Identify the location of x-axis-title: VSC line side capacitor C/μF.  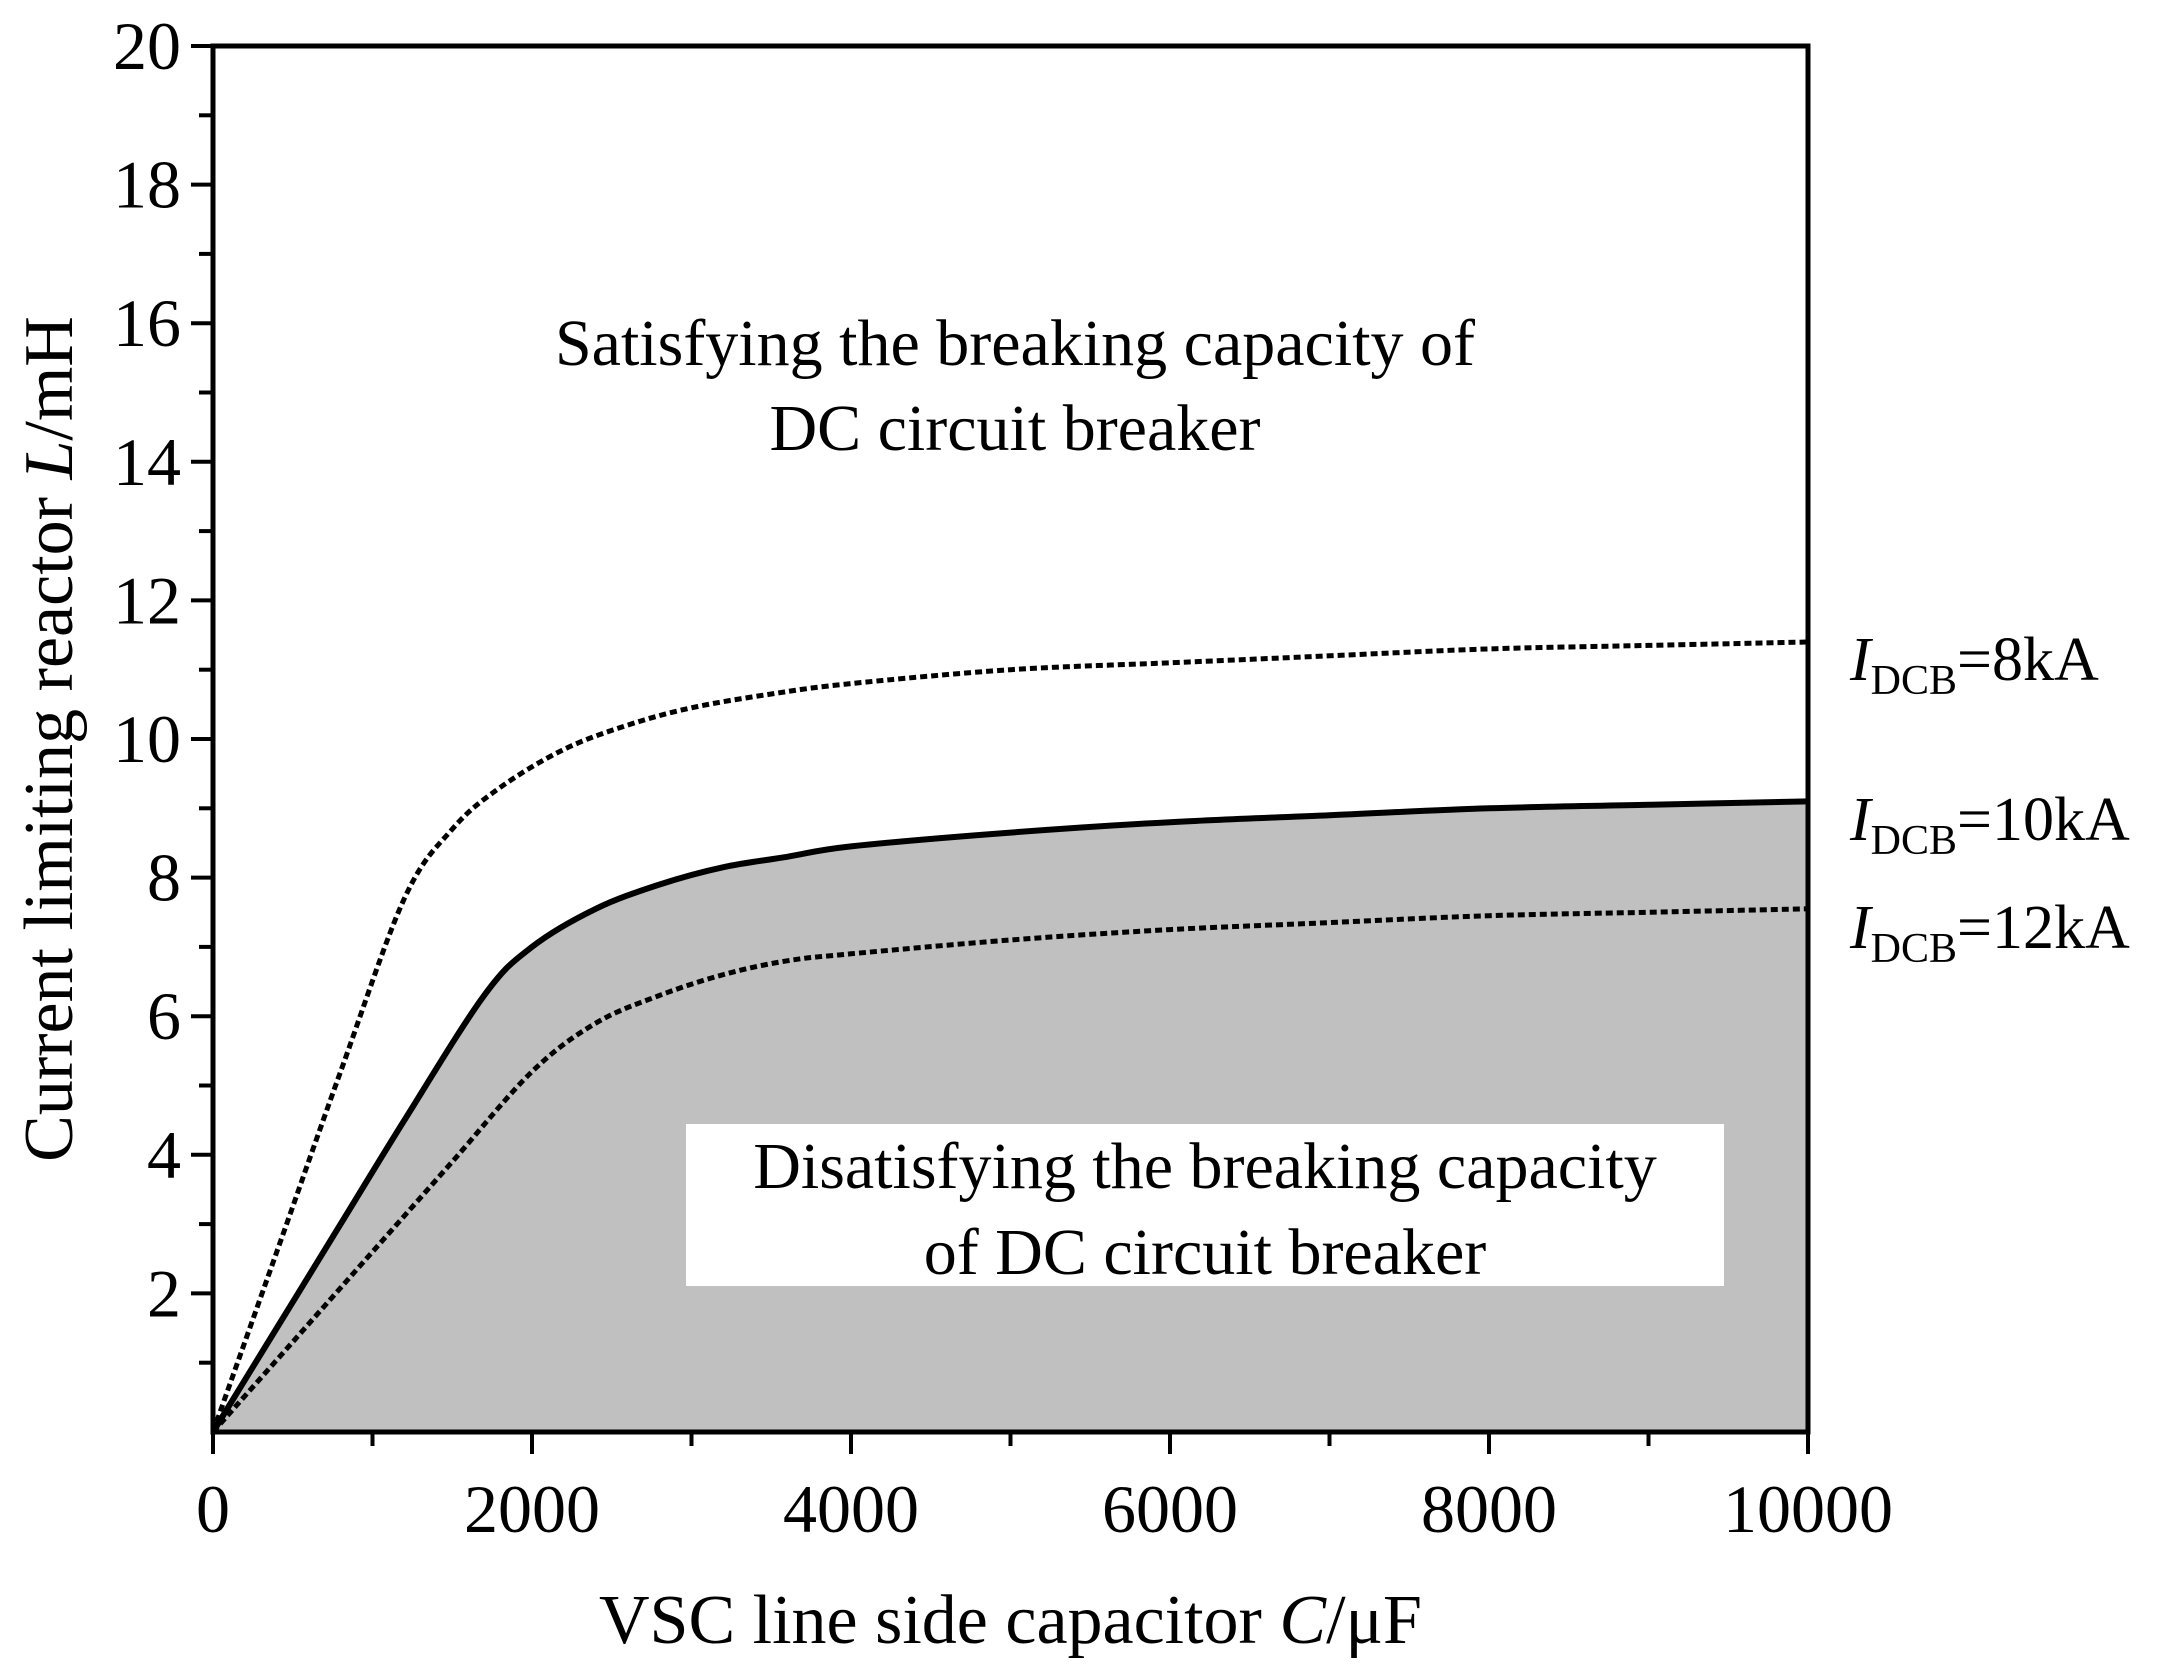
(1010, 1620).